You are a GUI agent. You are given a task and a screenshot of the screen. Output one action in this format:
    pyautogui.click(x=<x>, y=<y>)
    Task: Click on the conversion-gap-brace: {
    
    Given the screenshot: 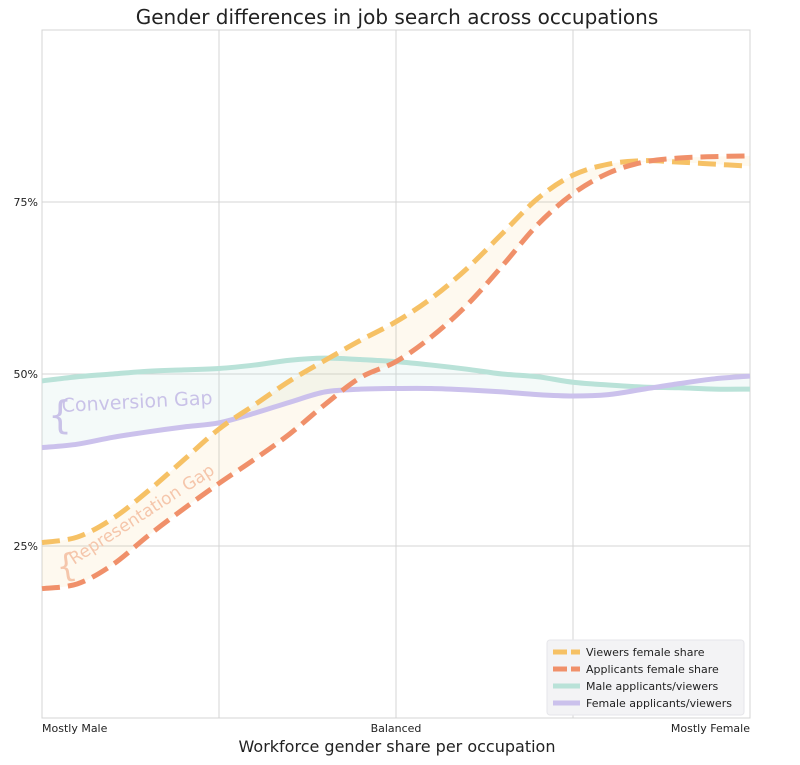 What is the action you would take?
    pyautogui.click(x=60, y=415)
    